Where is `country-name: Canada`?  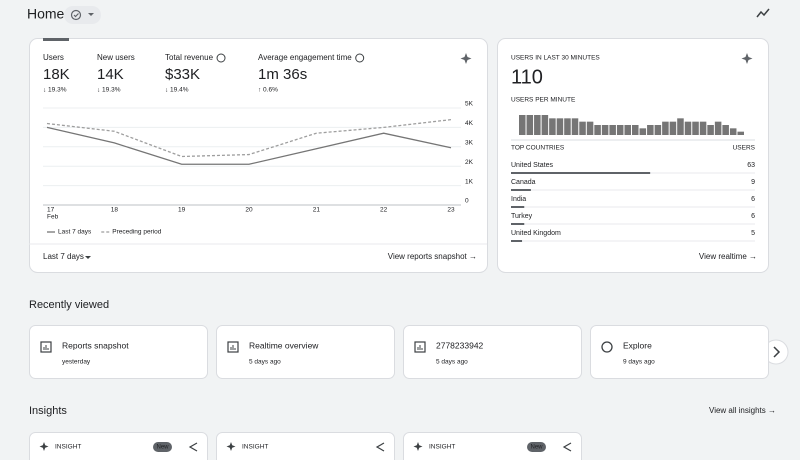 country-name: Canada is located at coordinates (523, 182).